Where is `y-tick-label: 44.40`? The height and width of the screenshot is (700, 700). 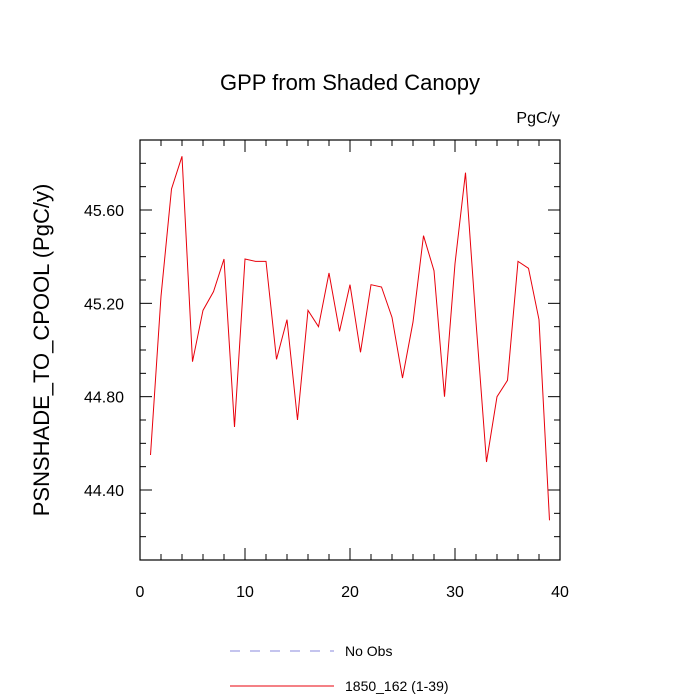
y-tick-label: 44.40 is located at coordinates (104, 491).